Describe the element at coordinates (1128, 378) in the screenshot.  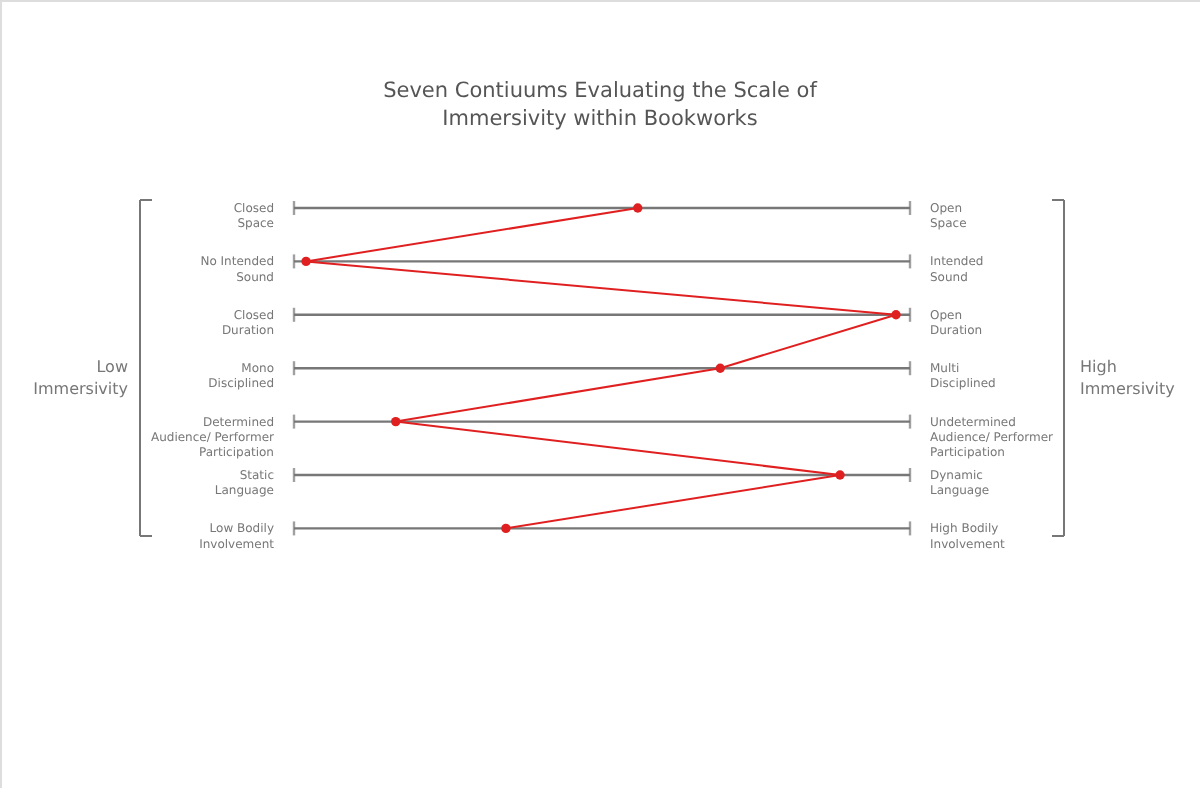
I see `text: High Immersivity` at that location.